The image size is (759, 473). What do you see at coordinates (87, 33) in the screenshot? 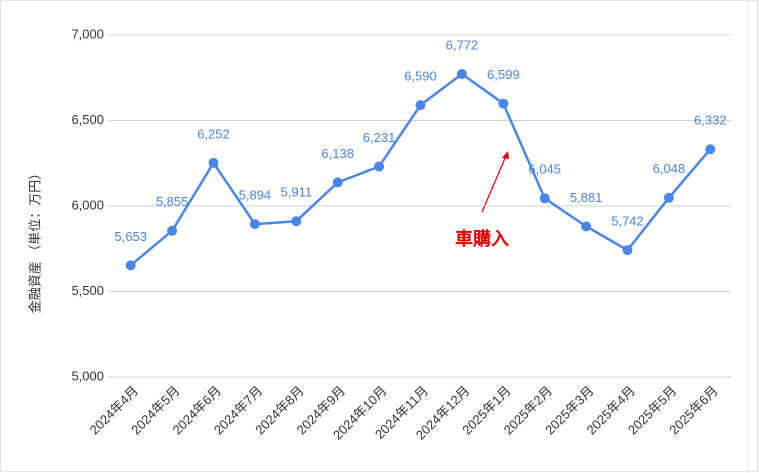
I see `y-tick-label: 7,000` at bounding box center [87, 33].